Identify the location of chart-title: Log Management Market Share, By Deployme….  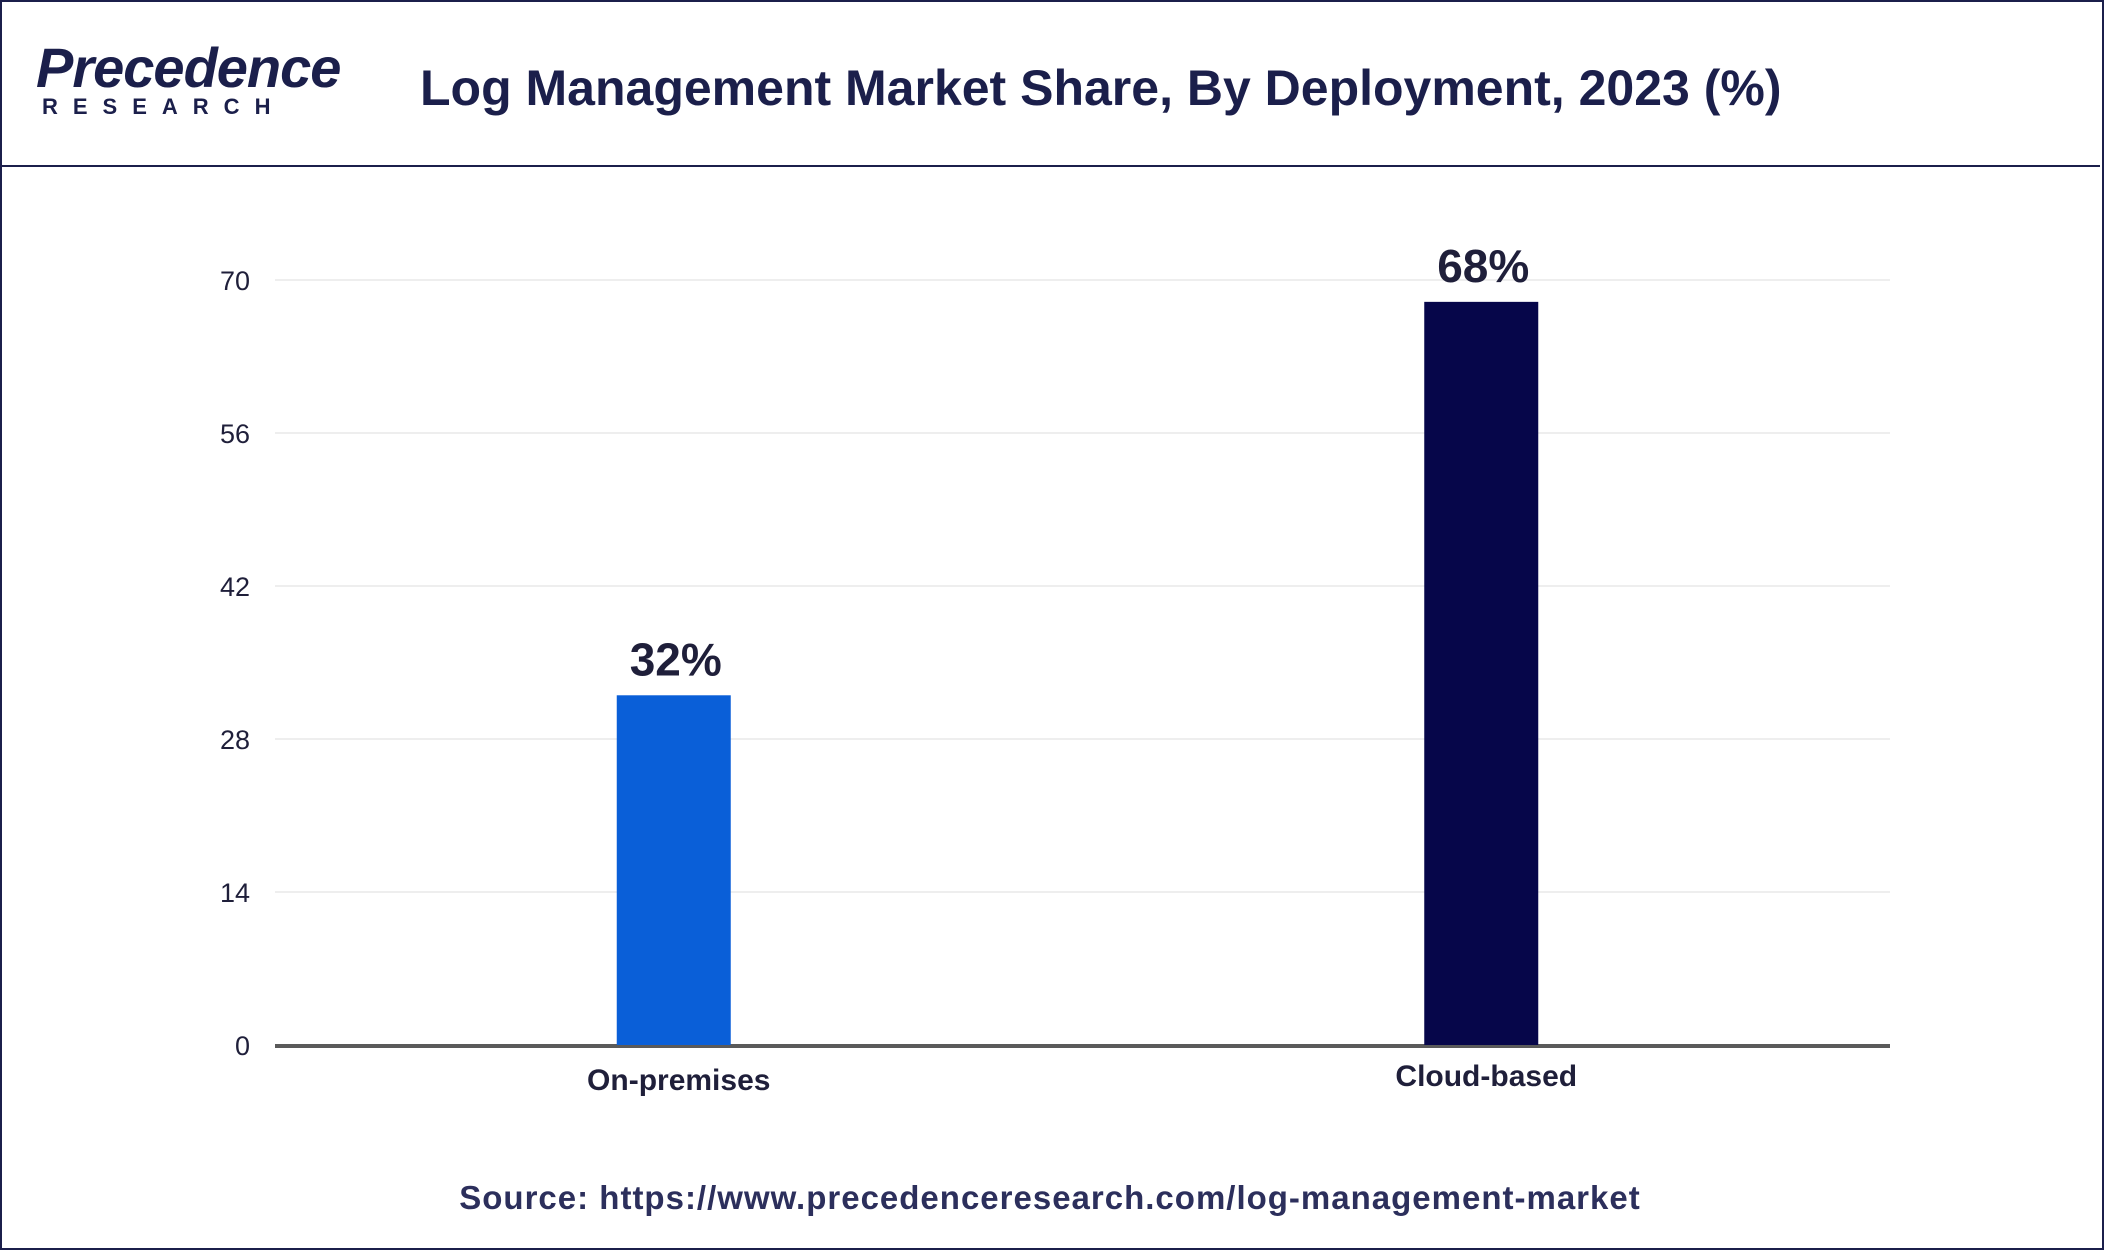
(1101, 88).